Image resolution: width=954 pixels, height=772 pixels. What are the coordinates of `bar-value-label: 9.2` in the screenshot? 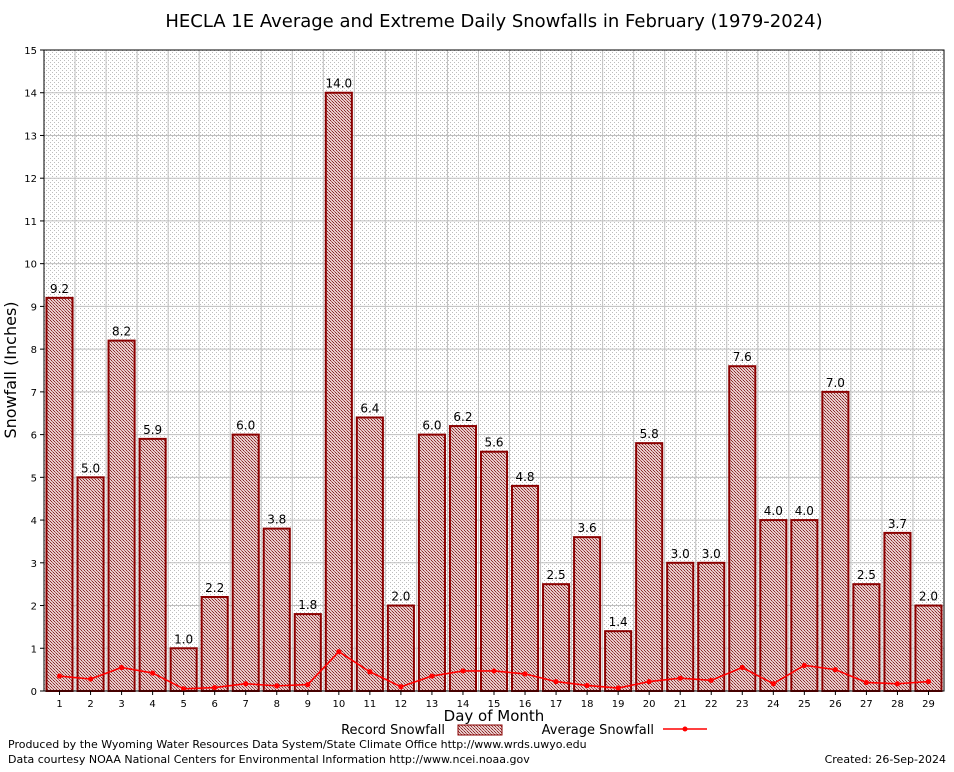 It's located at (59, 289).